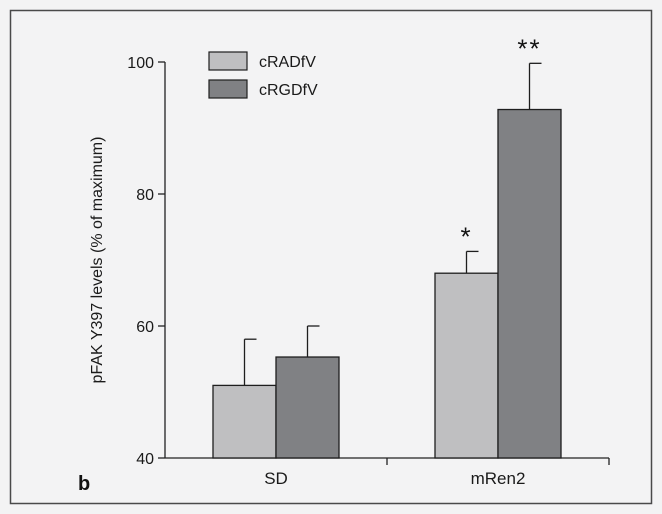 The width and height of the screenshot is (662, 514). What do you see at coordinates (263, 75) in the screenshot?
I see `legend: cRADfV cRGDfV` at bounding box center [263, 75].